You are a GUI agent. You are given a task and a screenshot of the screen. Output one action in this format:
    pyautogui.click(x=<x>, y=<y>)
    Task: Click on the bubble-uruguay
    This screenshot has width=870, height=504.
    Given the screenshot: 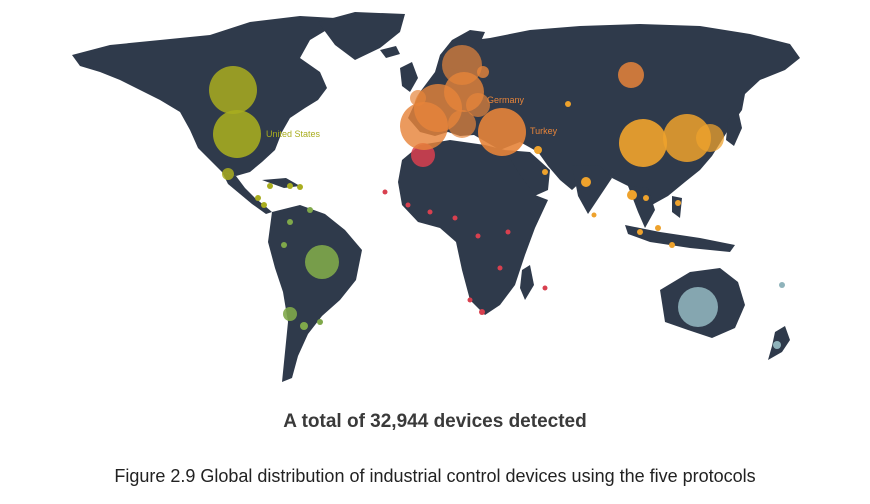 What is the action you would take?
    pyautogui.click(x=320, y=322)
    